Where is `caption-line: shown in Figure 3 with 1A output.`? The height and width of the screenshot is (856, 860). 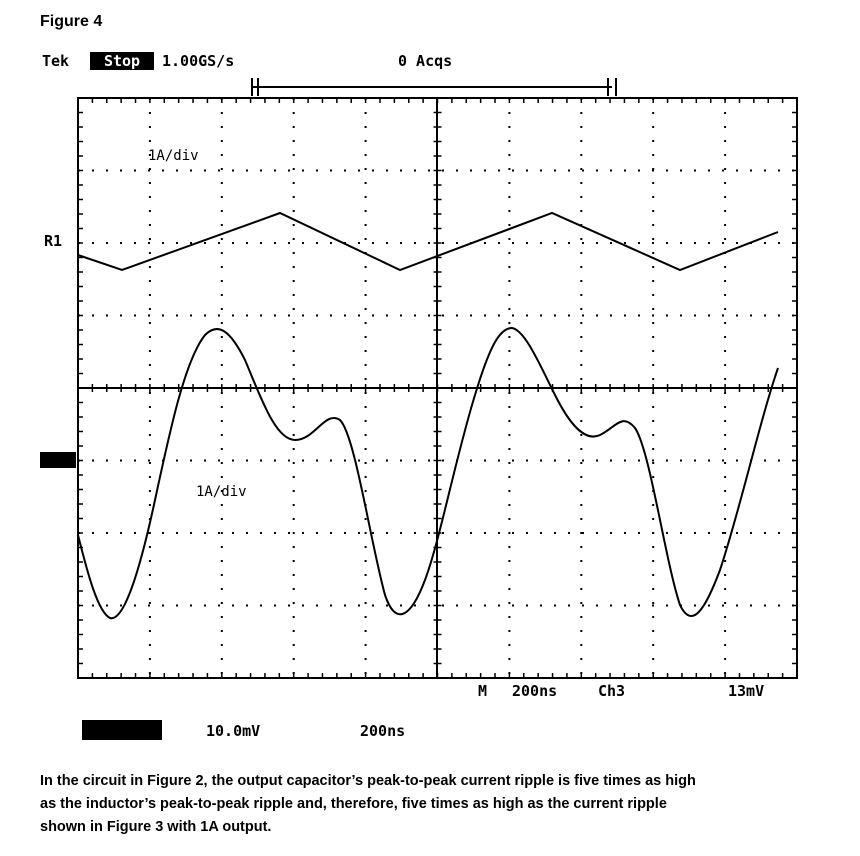
caption-line: shown in Figure 3 with 1A output. is located at coordinates (155, 827).